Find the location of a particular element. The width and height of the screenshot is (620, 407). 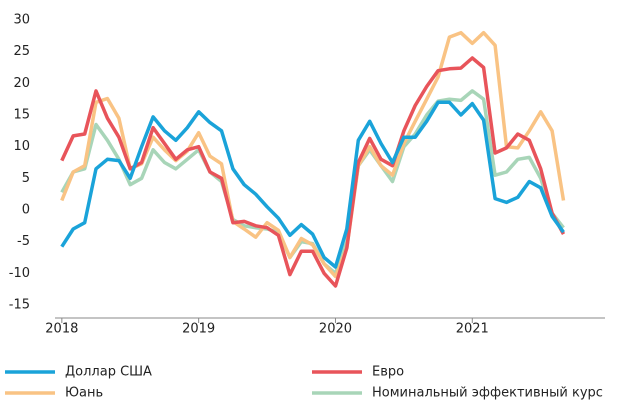

y-tick-label: 5 is located at coordinates (26, 178).